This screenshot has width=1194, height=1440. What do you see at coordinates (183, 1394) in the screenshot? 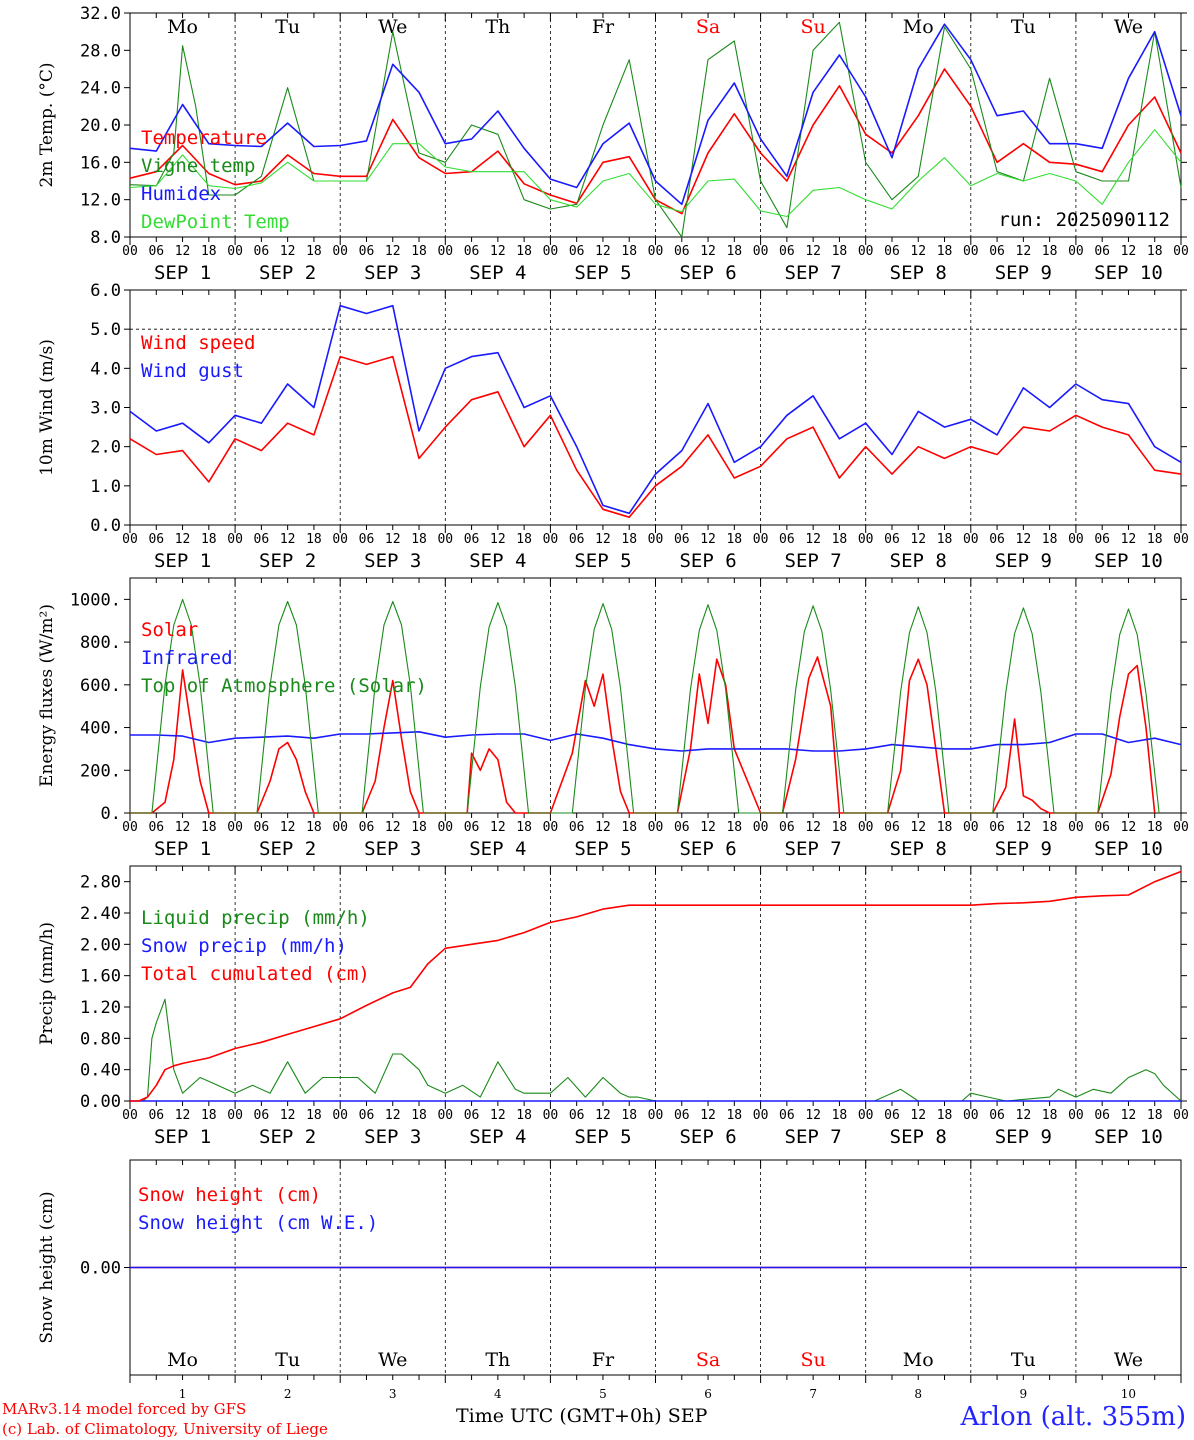
I see `day-number: 1` at bounding box center [183, 1394].